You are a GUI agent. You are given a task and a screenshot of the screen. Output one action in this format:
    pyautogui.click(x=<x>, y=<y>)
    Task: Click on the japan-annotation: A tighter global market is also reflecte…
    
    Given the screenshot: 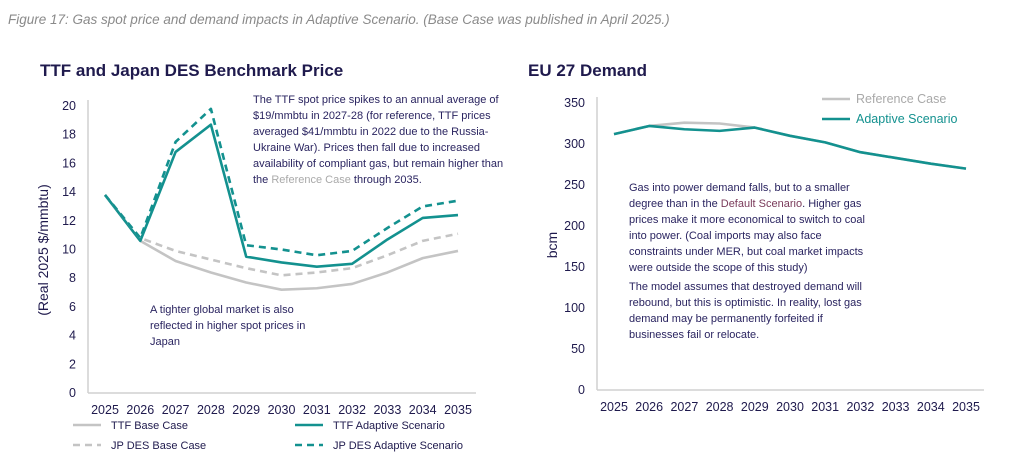 What is the action you would take?
    pyautogui.click(x=228, y=326)
    